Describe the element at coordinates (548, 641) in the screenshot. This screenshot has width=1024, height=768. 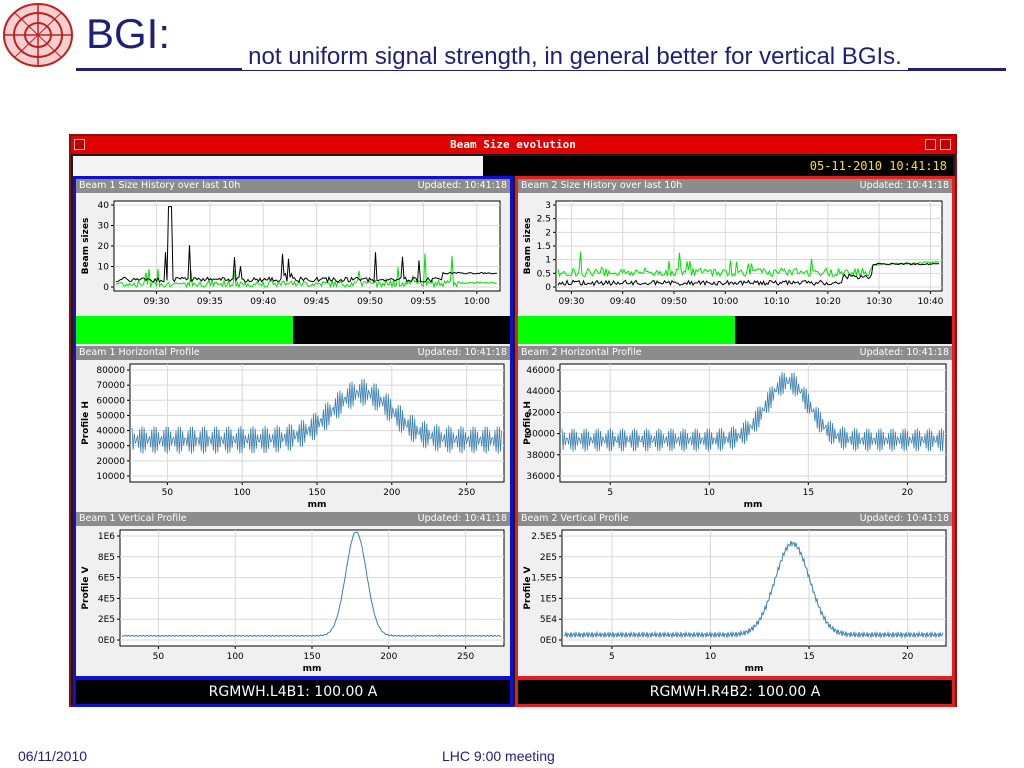
I see `y-tick-label: 0E0` at that location.